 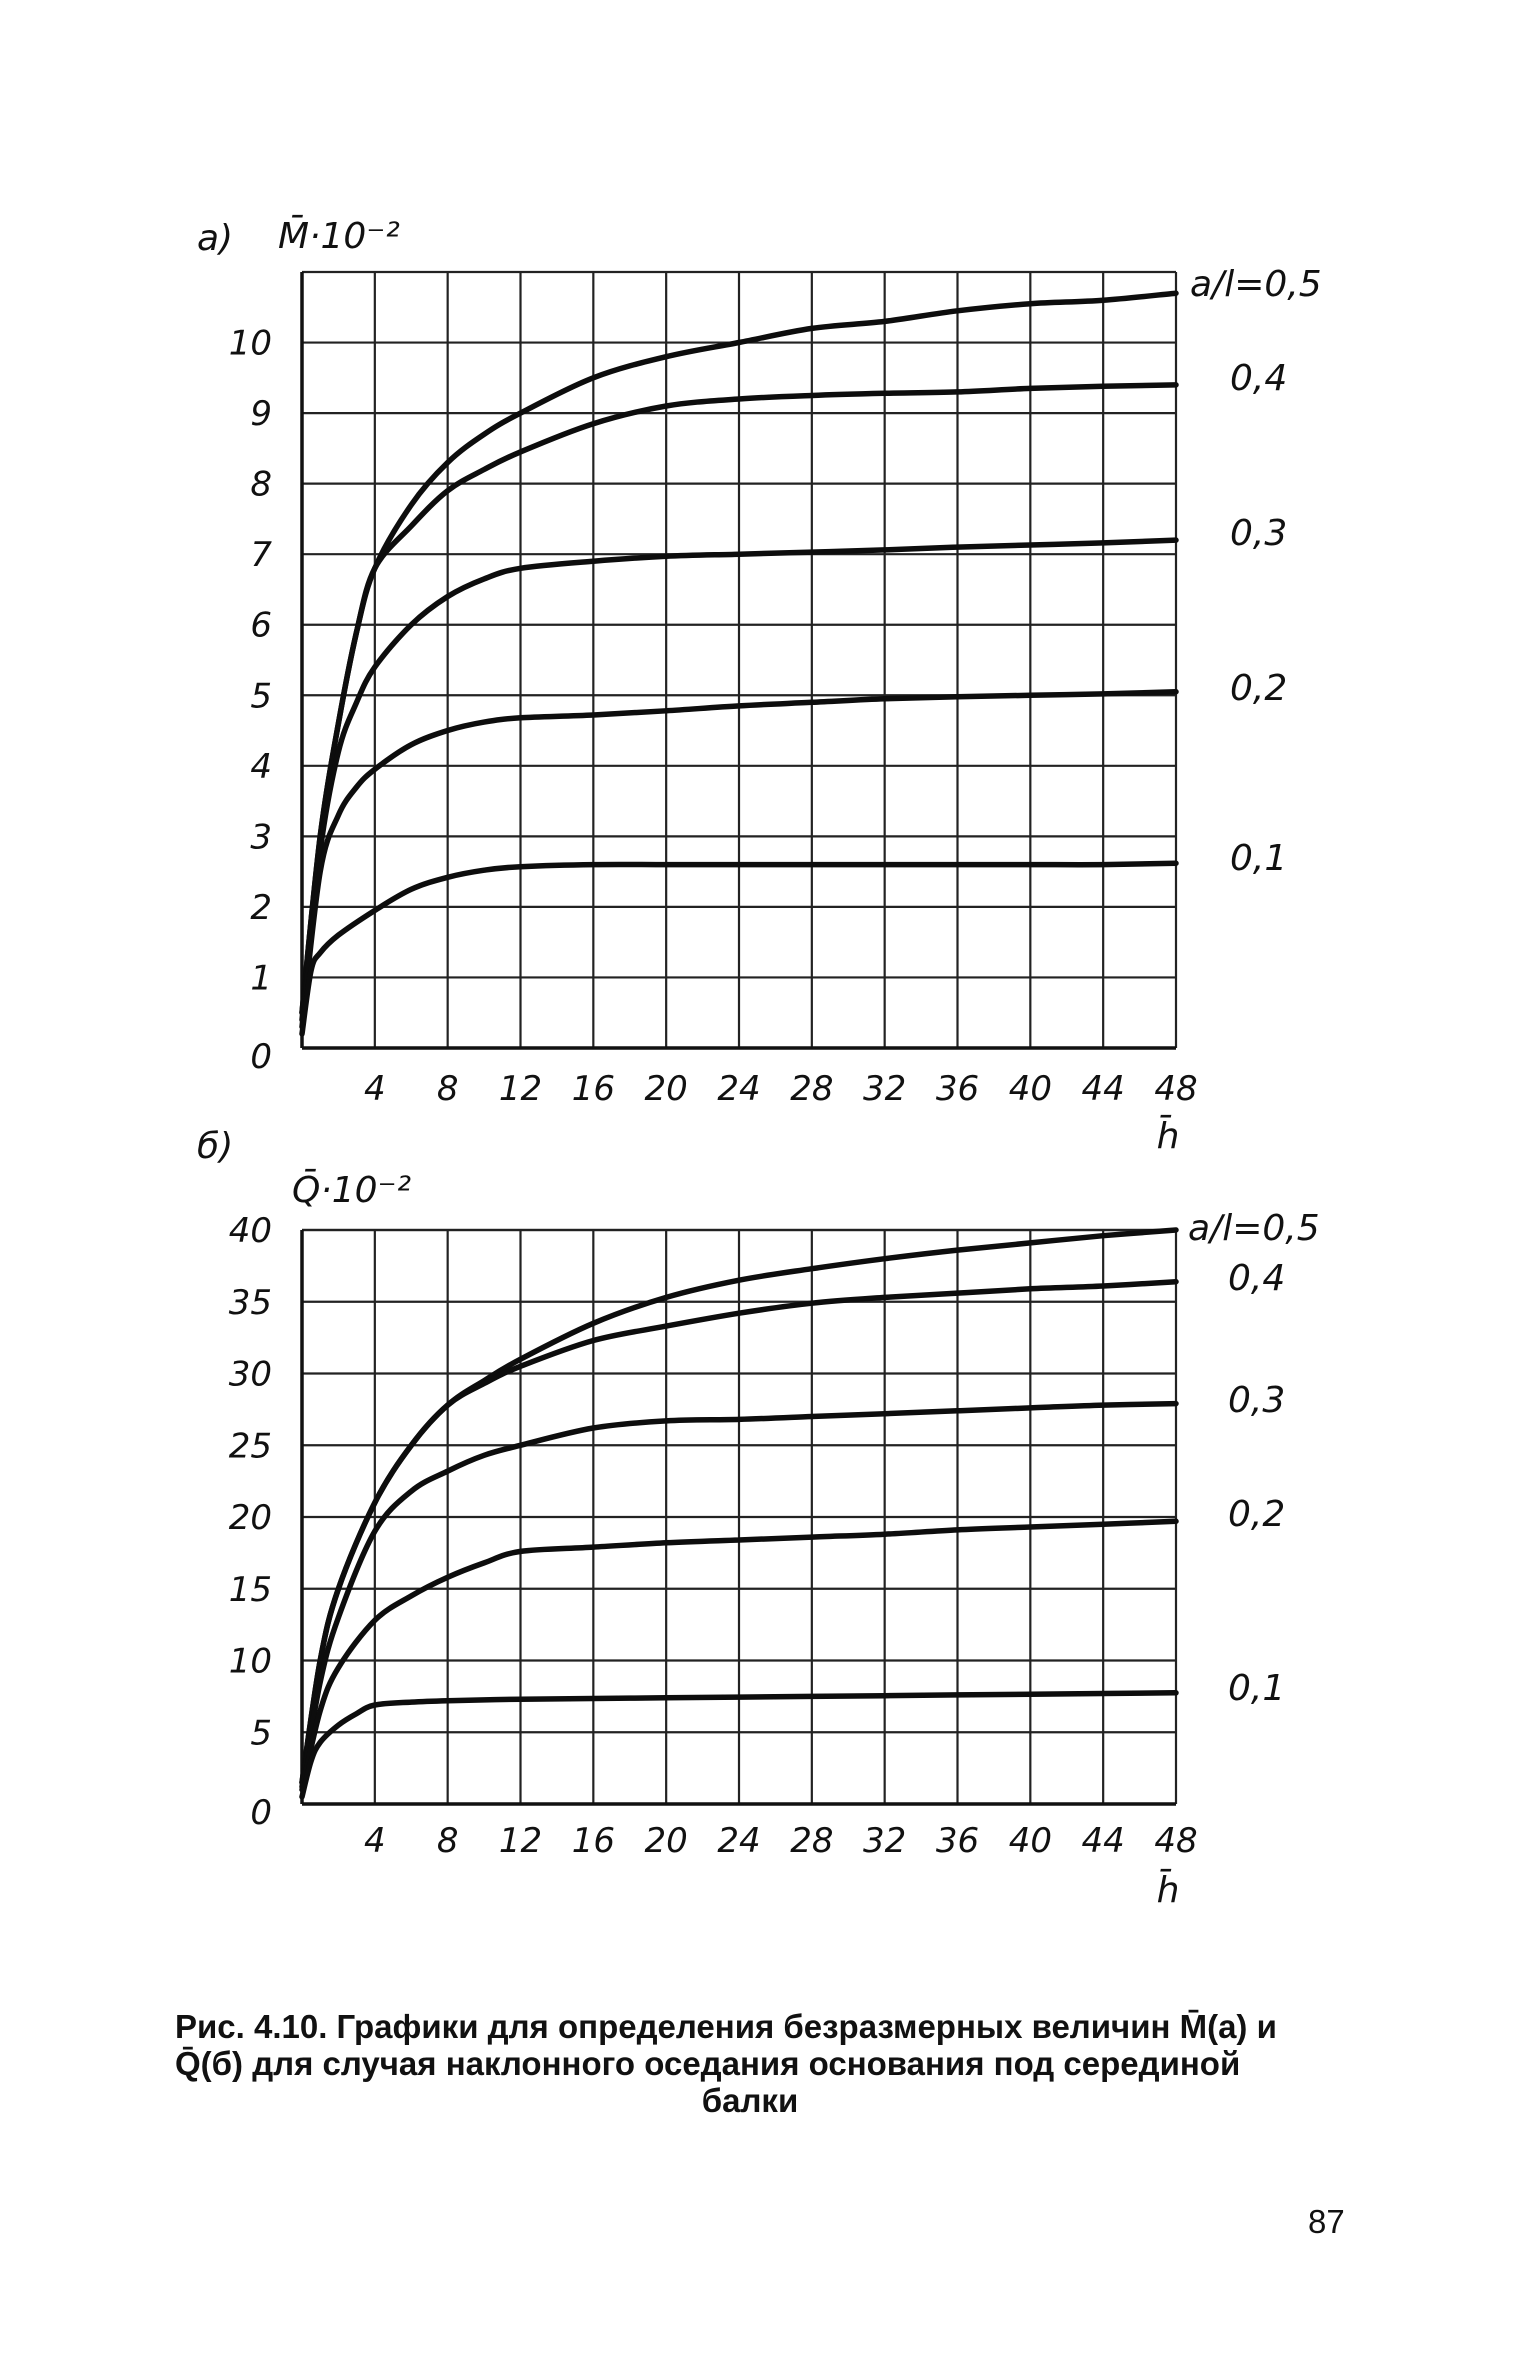 I want to click on y-tick-label: 20, so click(x=250, y=1518).